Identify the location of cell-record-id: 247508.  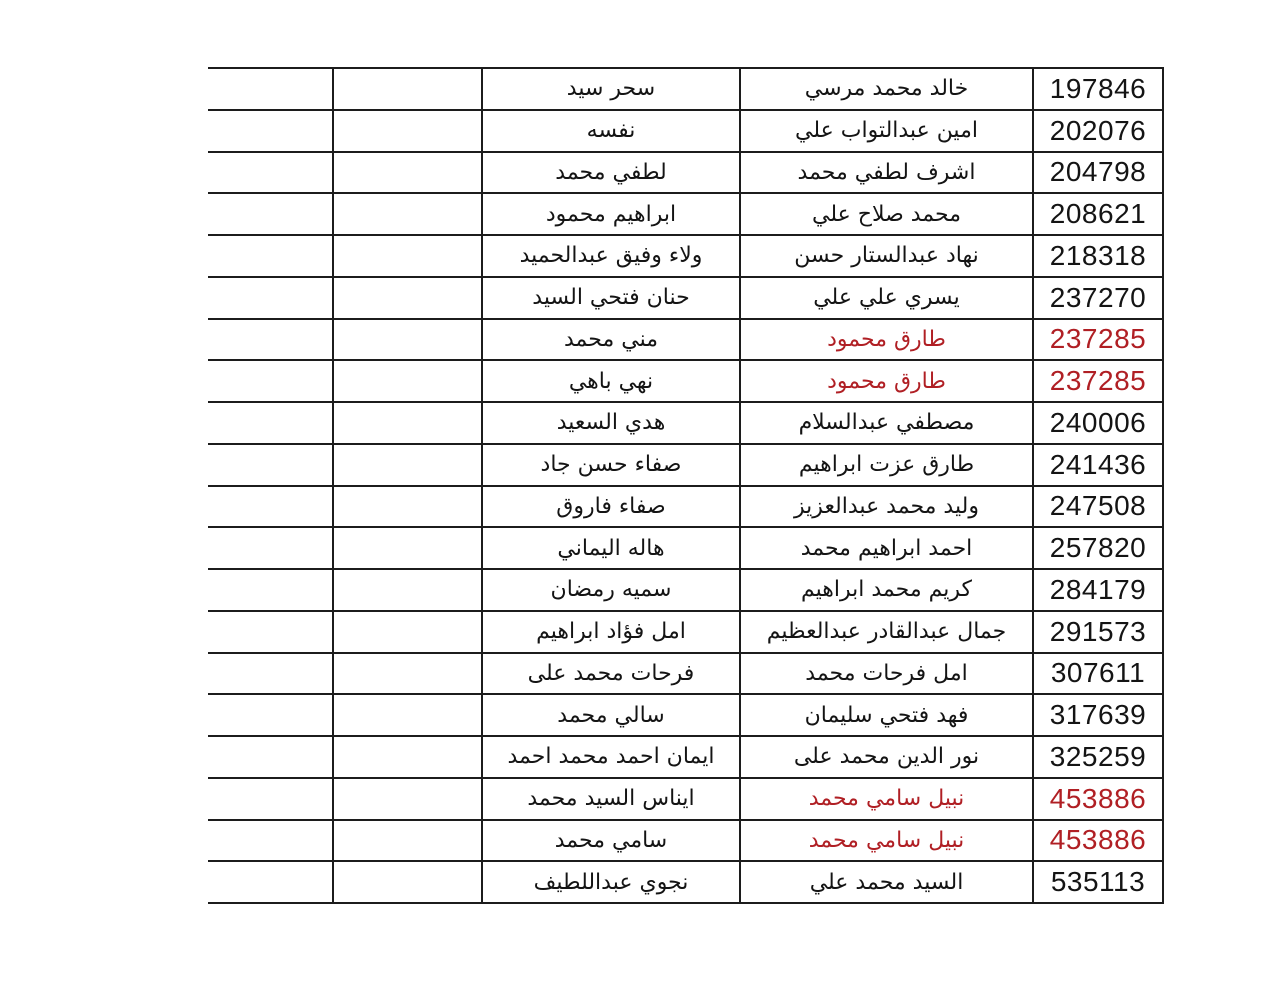
(1098, 506).